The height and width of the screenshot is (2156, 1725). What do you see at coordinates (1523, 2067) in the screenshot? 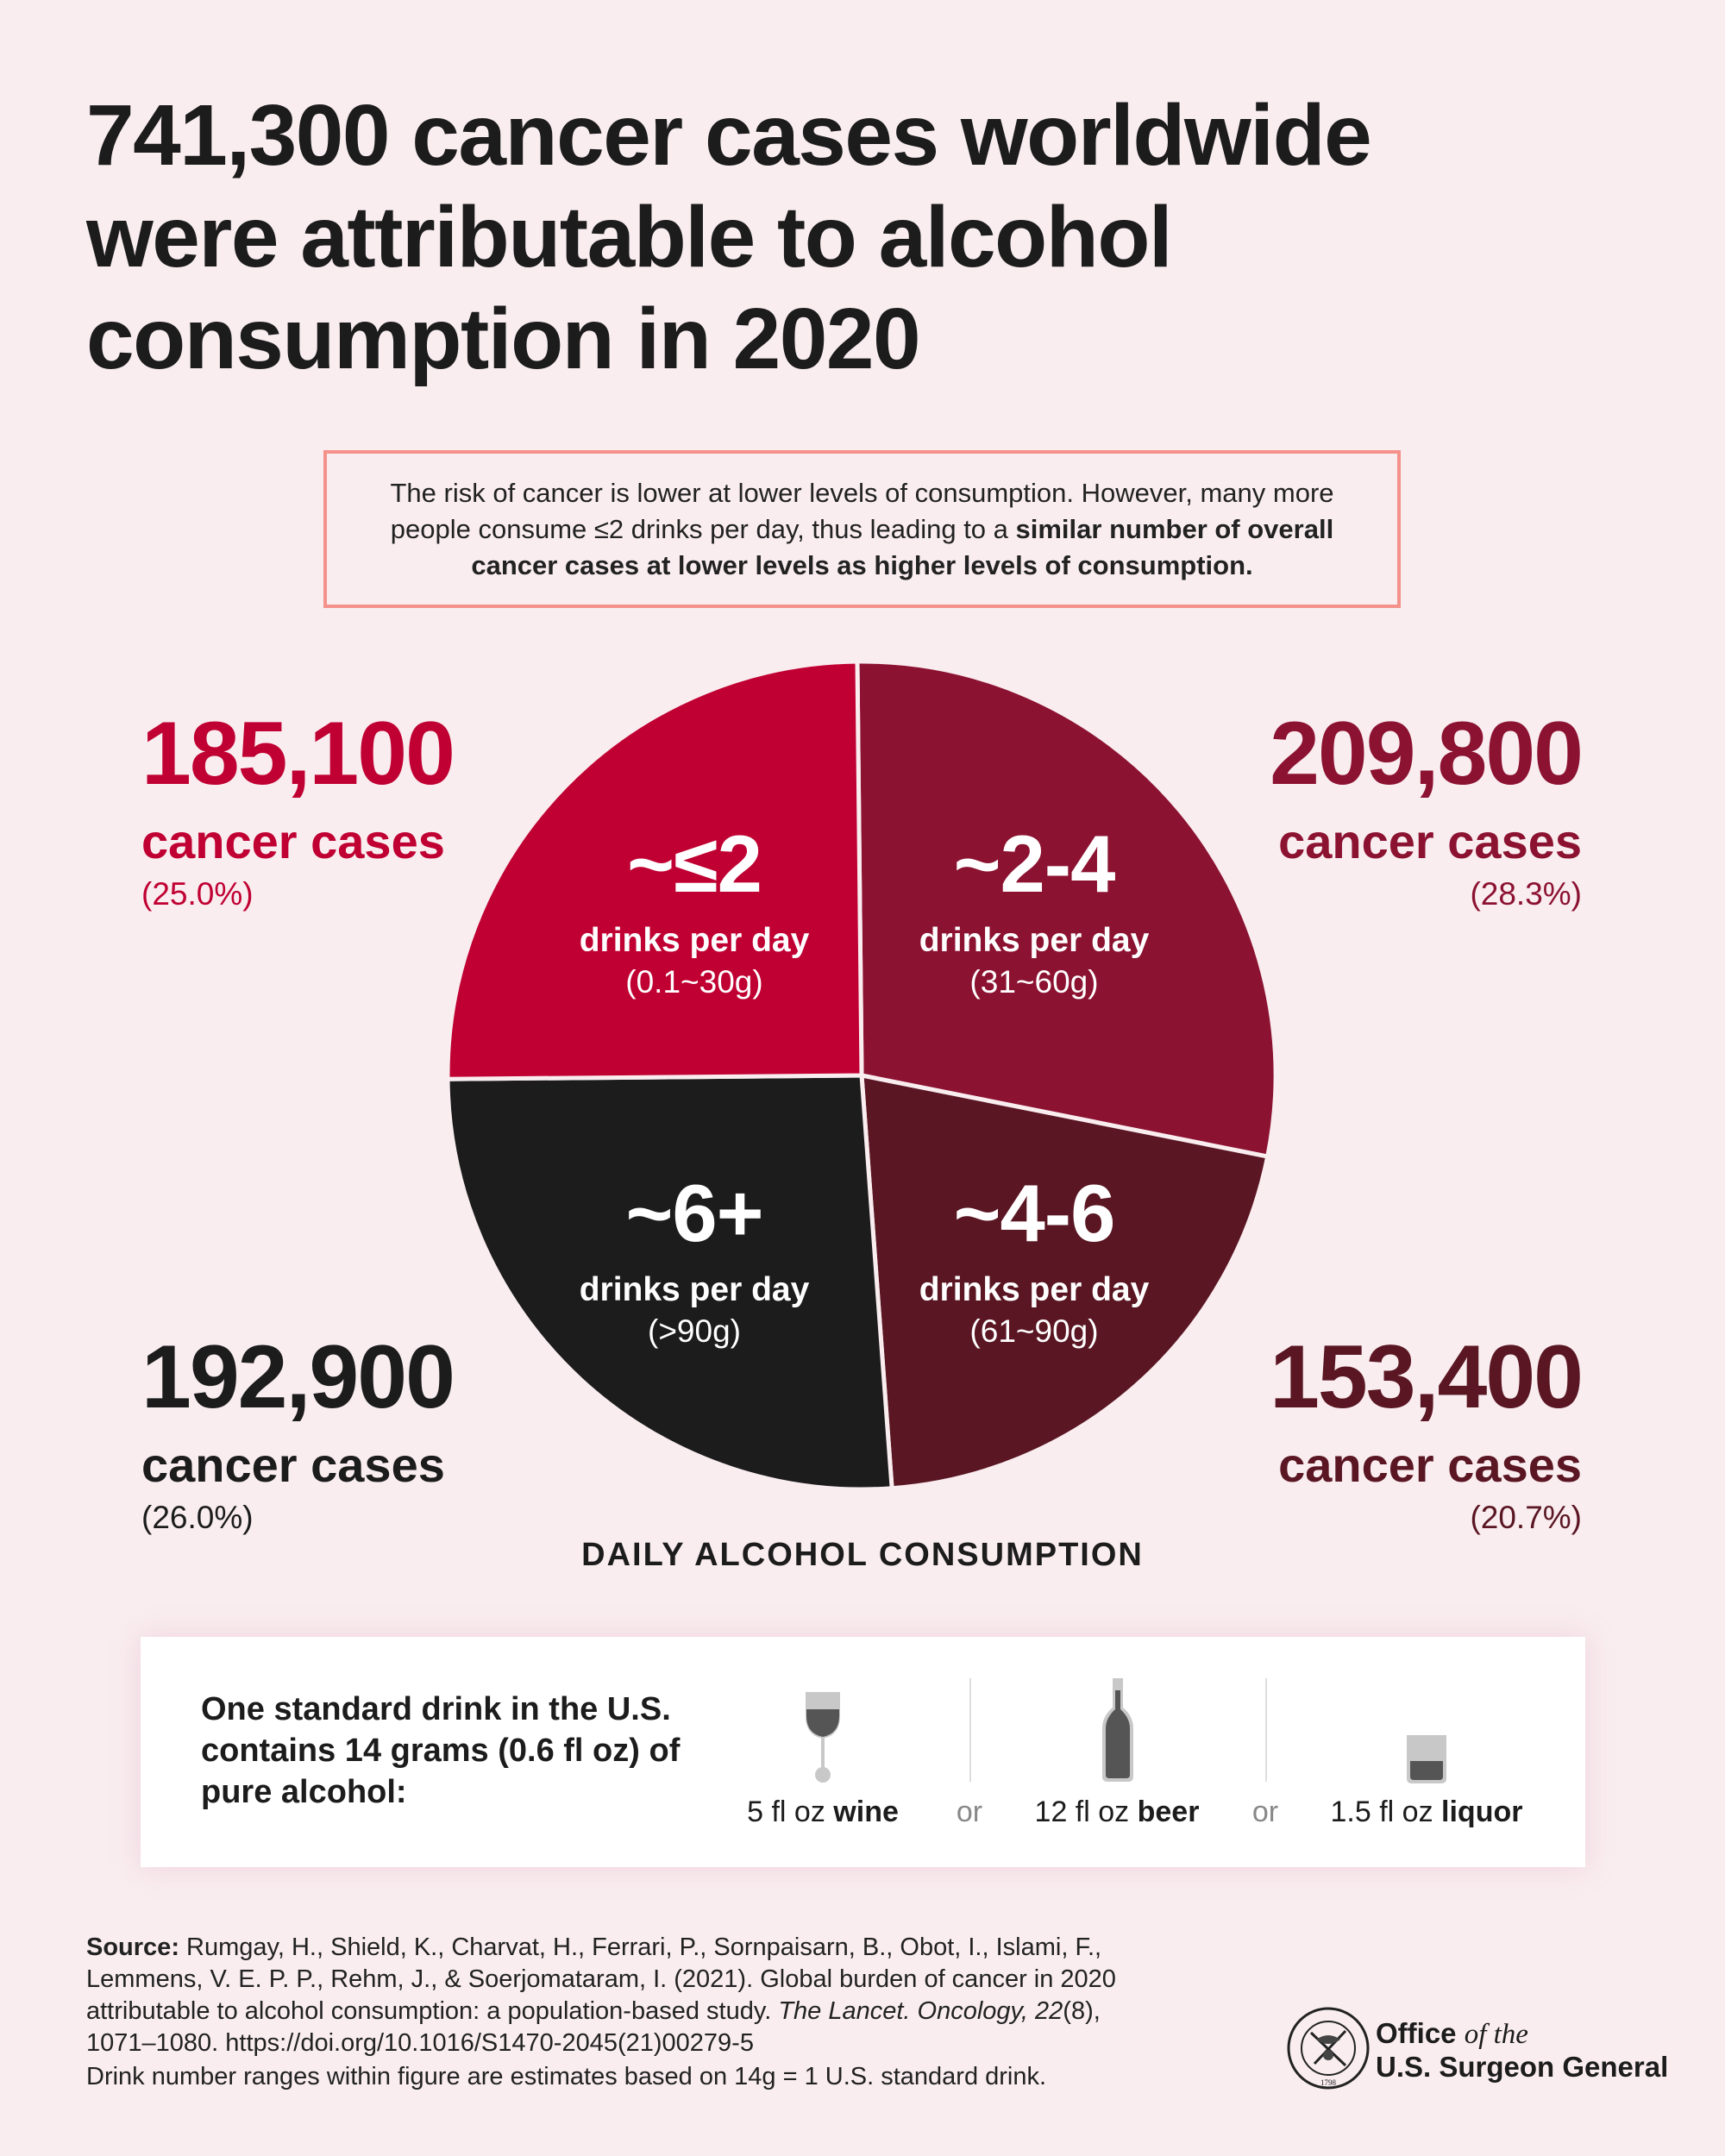
I see `logo-surgeon-general: U.S. Surgeon General` at bounding box center [1523, 2067].